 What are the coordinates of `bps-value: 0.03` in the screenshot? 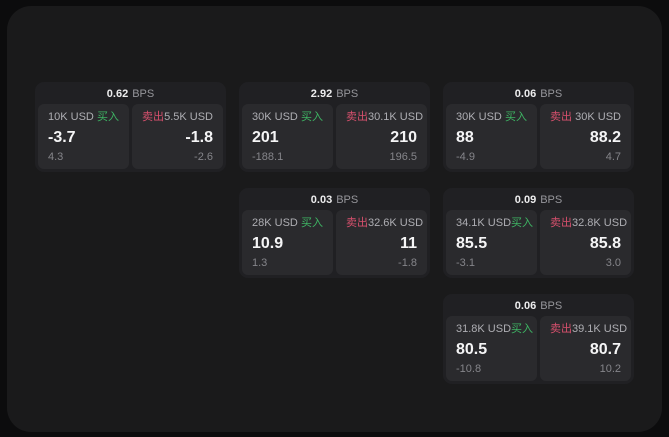 It's located at (321, 200).